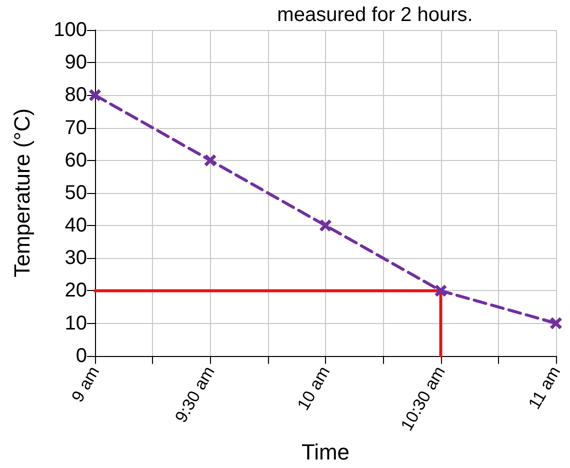 The width and height of the screenshot is (570, 468). What do you see at coordinates (70, 30) in the screenshot?
I see `y-tick-label: 100` at bounding box center [70, 30].